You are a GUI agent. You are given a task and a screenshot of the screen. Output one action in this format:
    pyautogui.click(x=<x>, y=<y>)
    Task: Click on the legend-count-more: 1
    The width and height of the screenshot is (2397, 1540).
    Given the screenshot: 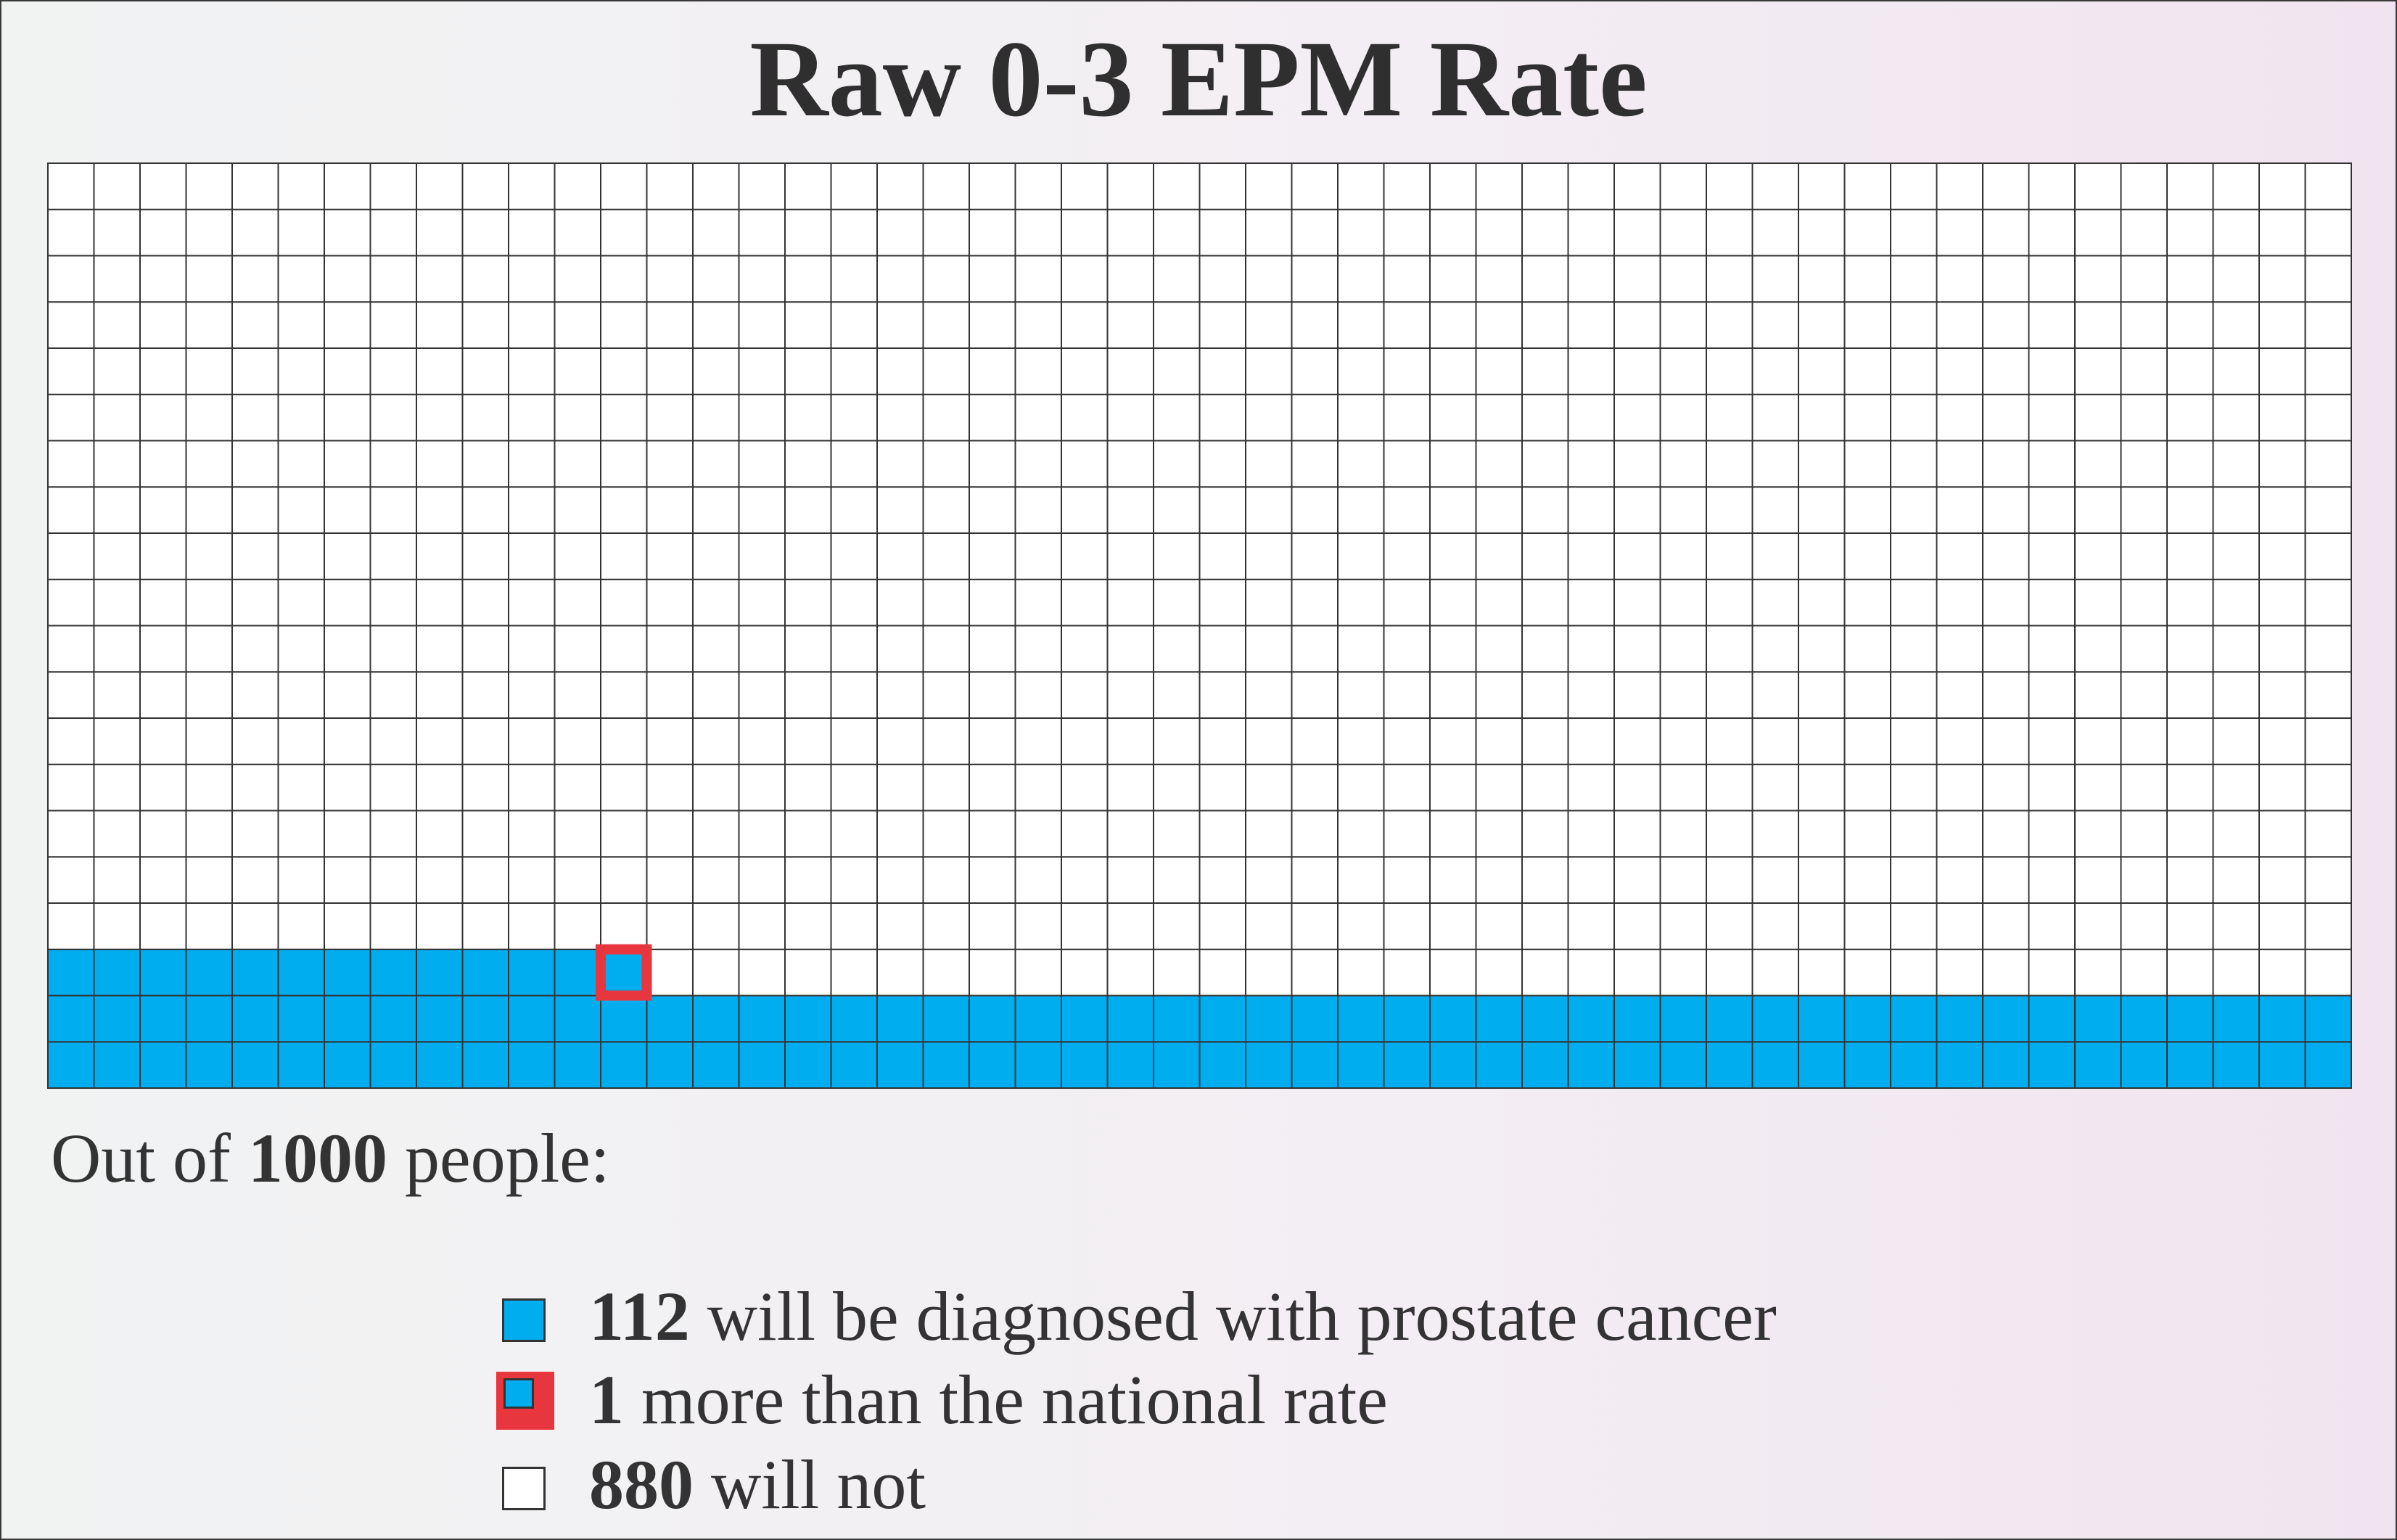 What is the action you would take?
    pyautogui.click(x=607, y=1399)
    